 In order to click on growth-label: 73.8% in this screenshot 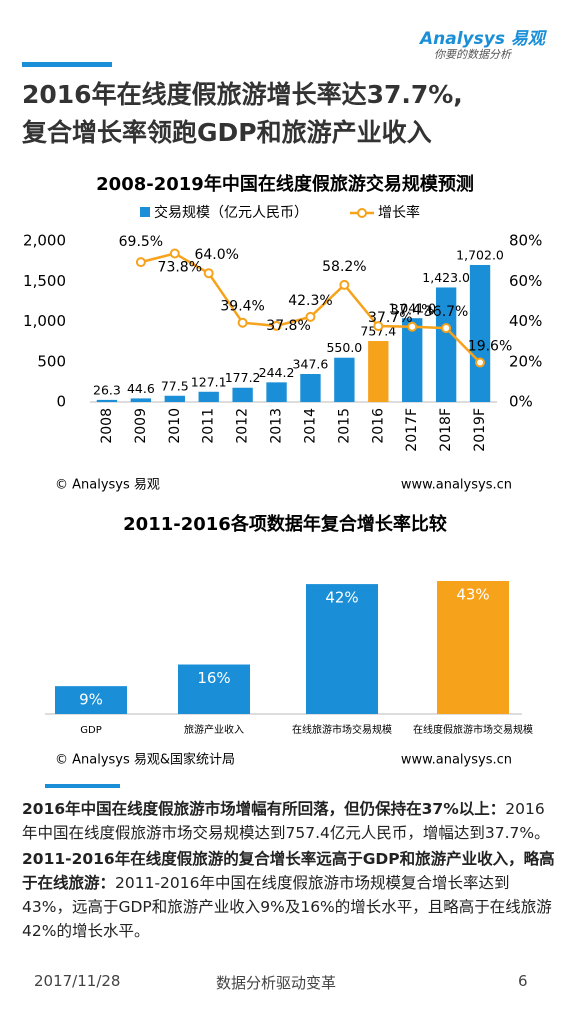, I will do `click(180, 267)`.